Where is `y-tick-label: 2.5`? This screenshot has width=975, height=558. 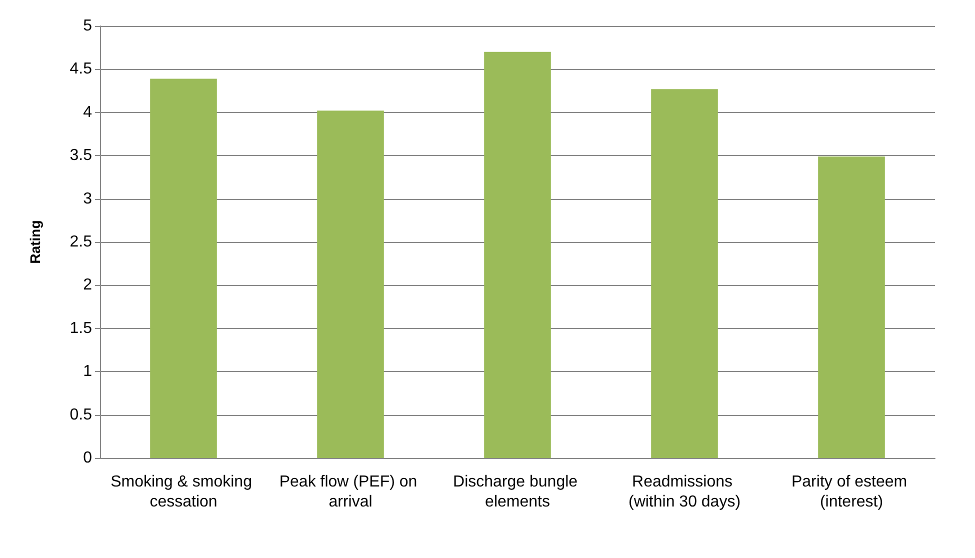 y-tick-label: 2.5 is located at coordinates (81, 242).